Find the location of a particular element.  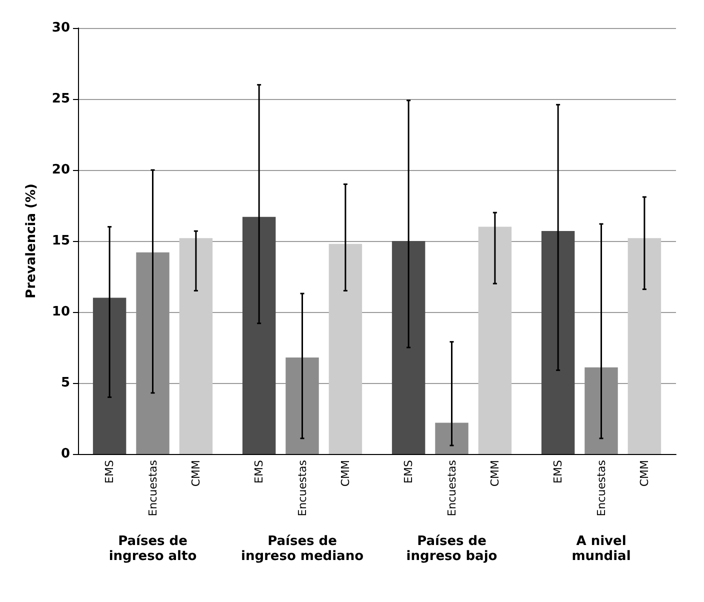

y-tick-label: 15 is located at coordinates (61, 241).